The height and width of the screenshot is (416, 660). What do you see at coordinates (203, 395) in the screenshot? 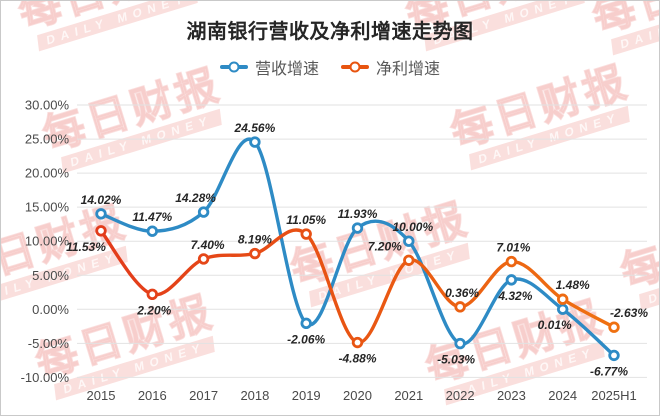
I see `x-axis-label: 2017` at bounding box center [203, 395].